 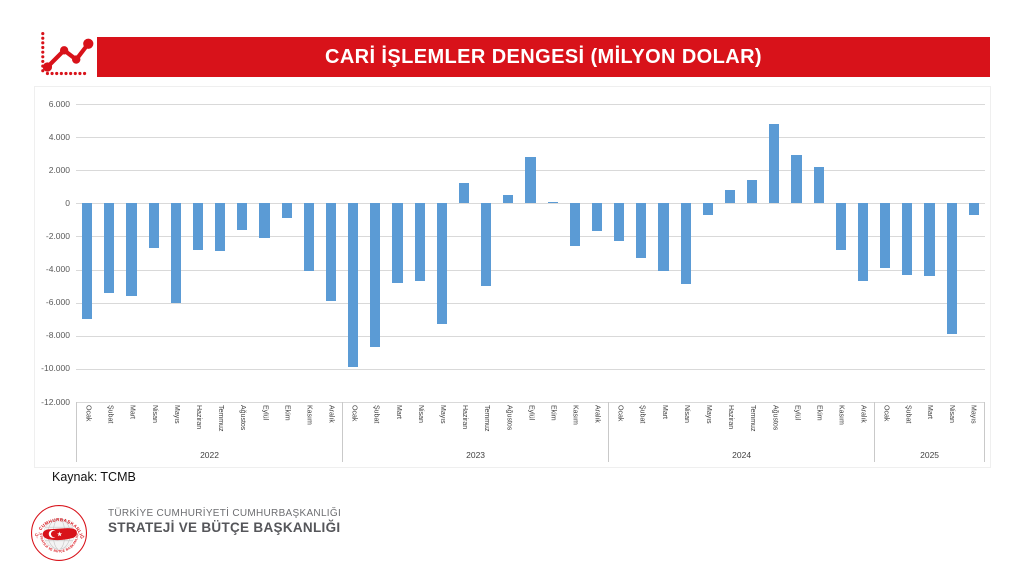 I want to click on title-banner: CARİ İŞLEMLER DENGESİ (MİLYON DOLAR), so click(x=543, y=57).